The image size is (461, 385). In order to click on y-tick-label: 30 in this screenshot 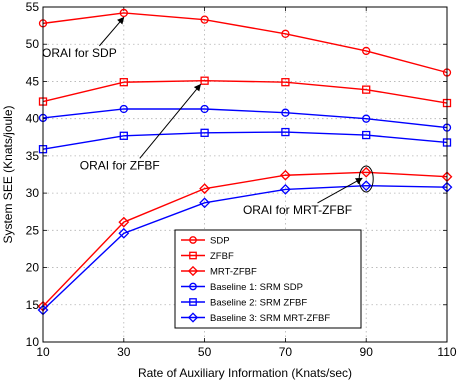, I will do `click(33, 193)`.